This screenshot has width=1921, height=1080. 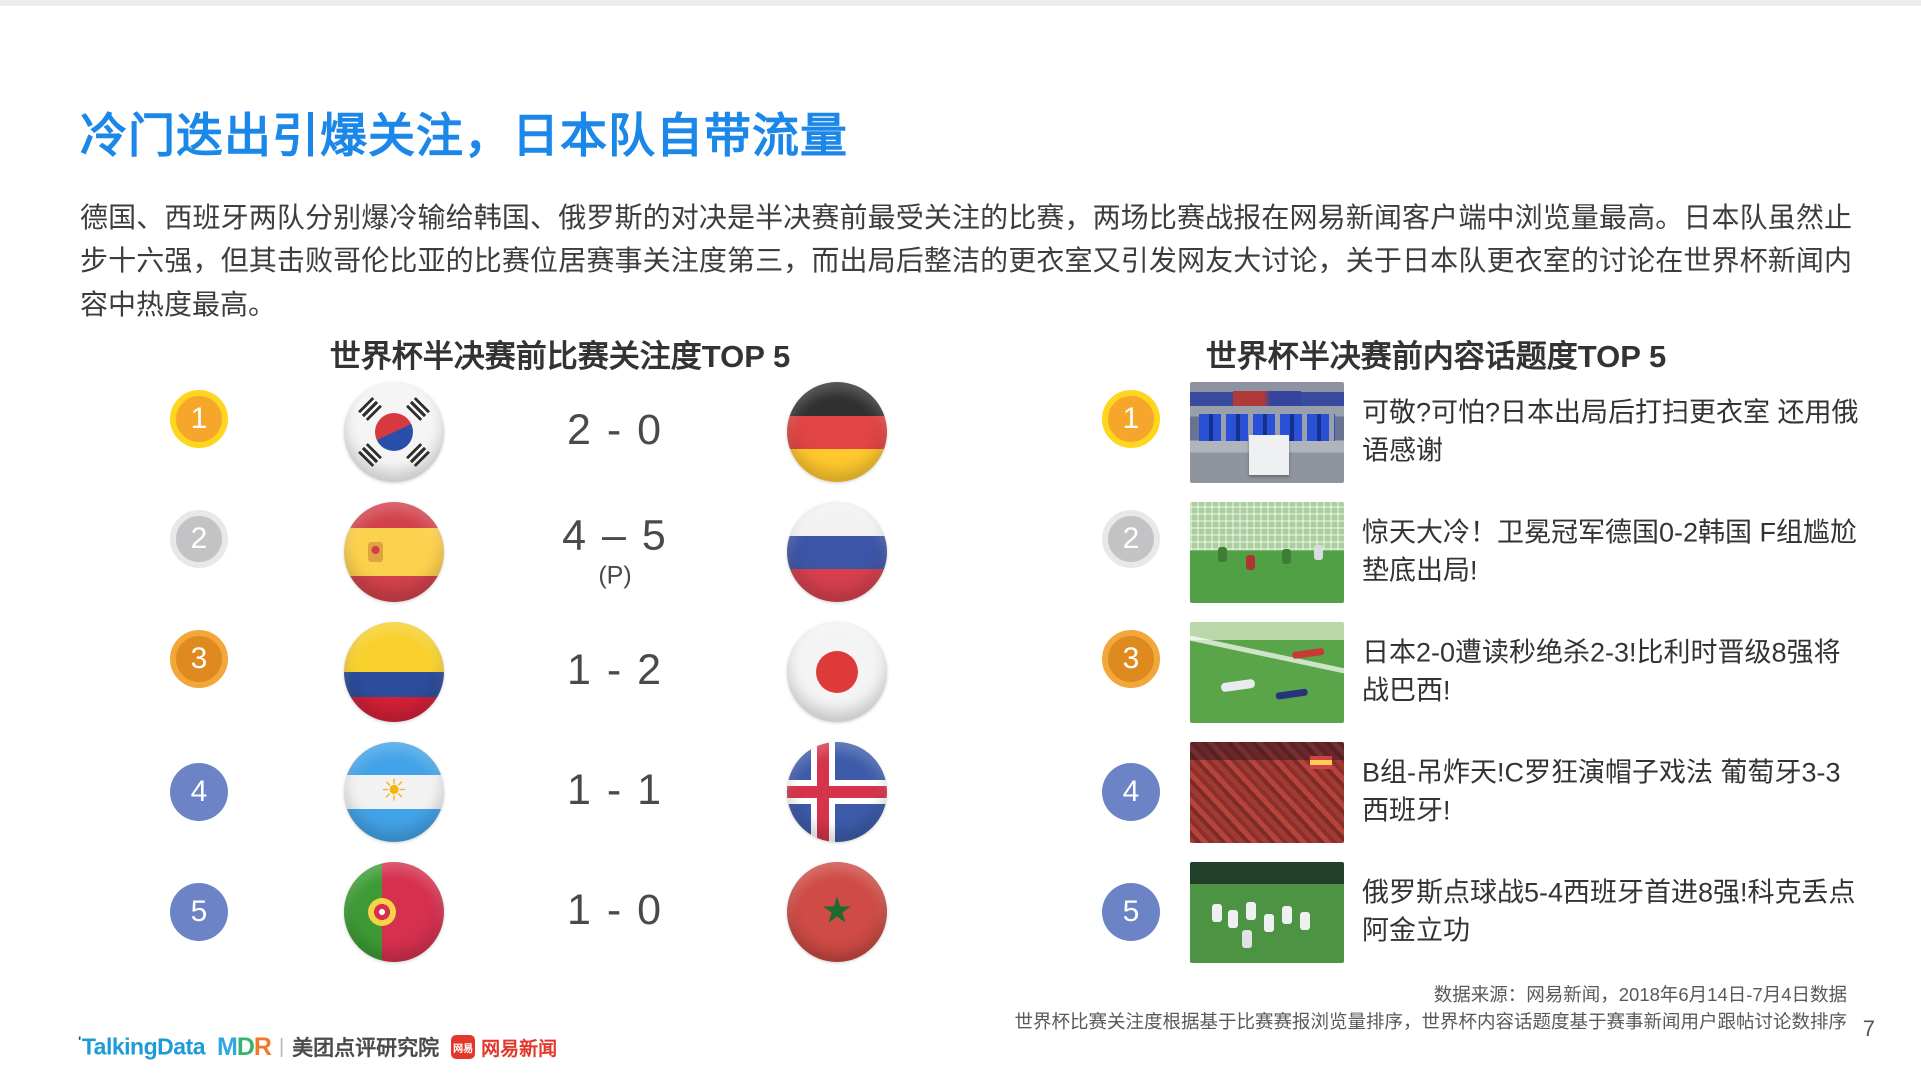 What do you see at coordinates (960, 3) in the screenshot?
I see `top-edge-strip` at bounding box center [960, 3].